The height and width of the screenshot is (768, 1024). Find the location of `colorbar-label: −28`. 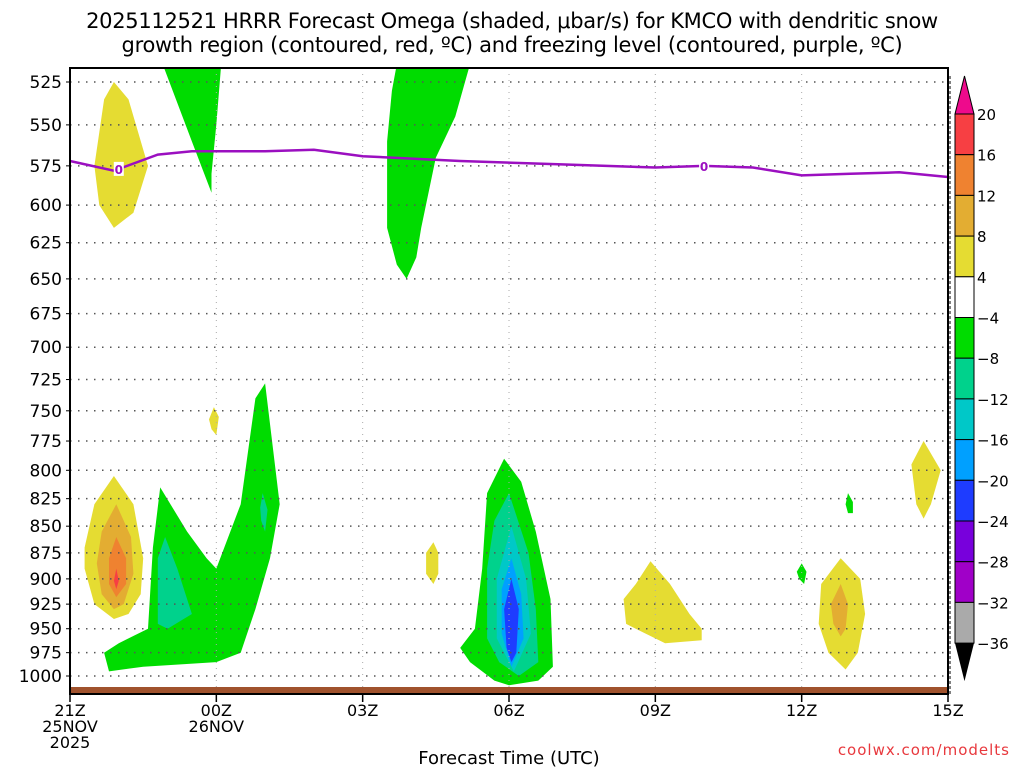

colorbar-label: −28 is located at coordinates (993, 563).